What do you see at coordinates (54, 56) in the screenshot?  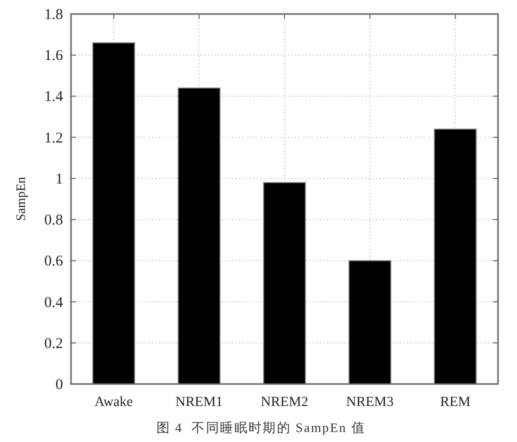 I see `y-tick-label: 1.6` at bounding box center [54, 56].